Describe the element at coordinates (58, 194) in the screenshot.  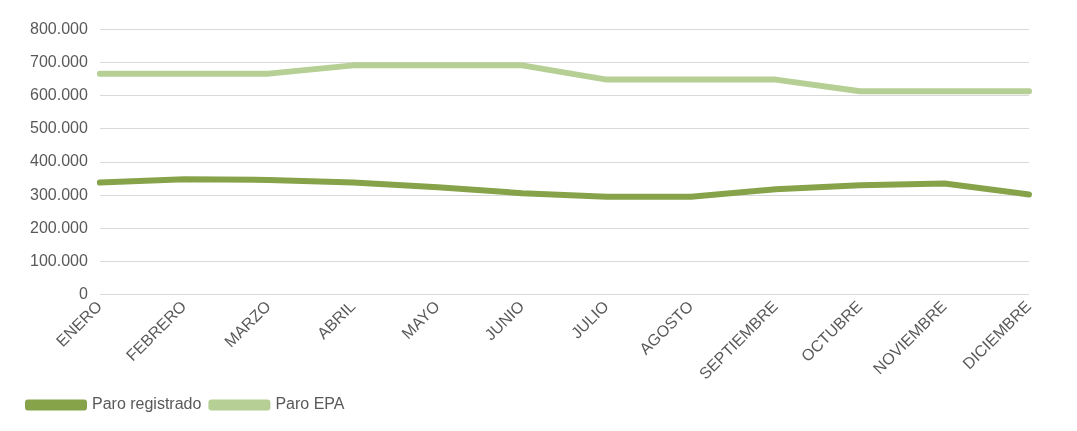
I see `y-tick-label: 300.000` at that location.